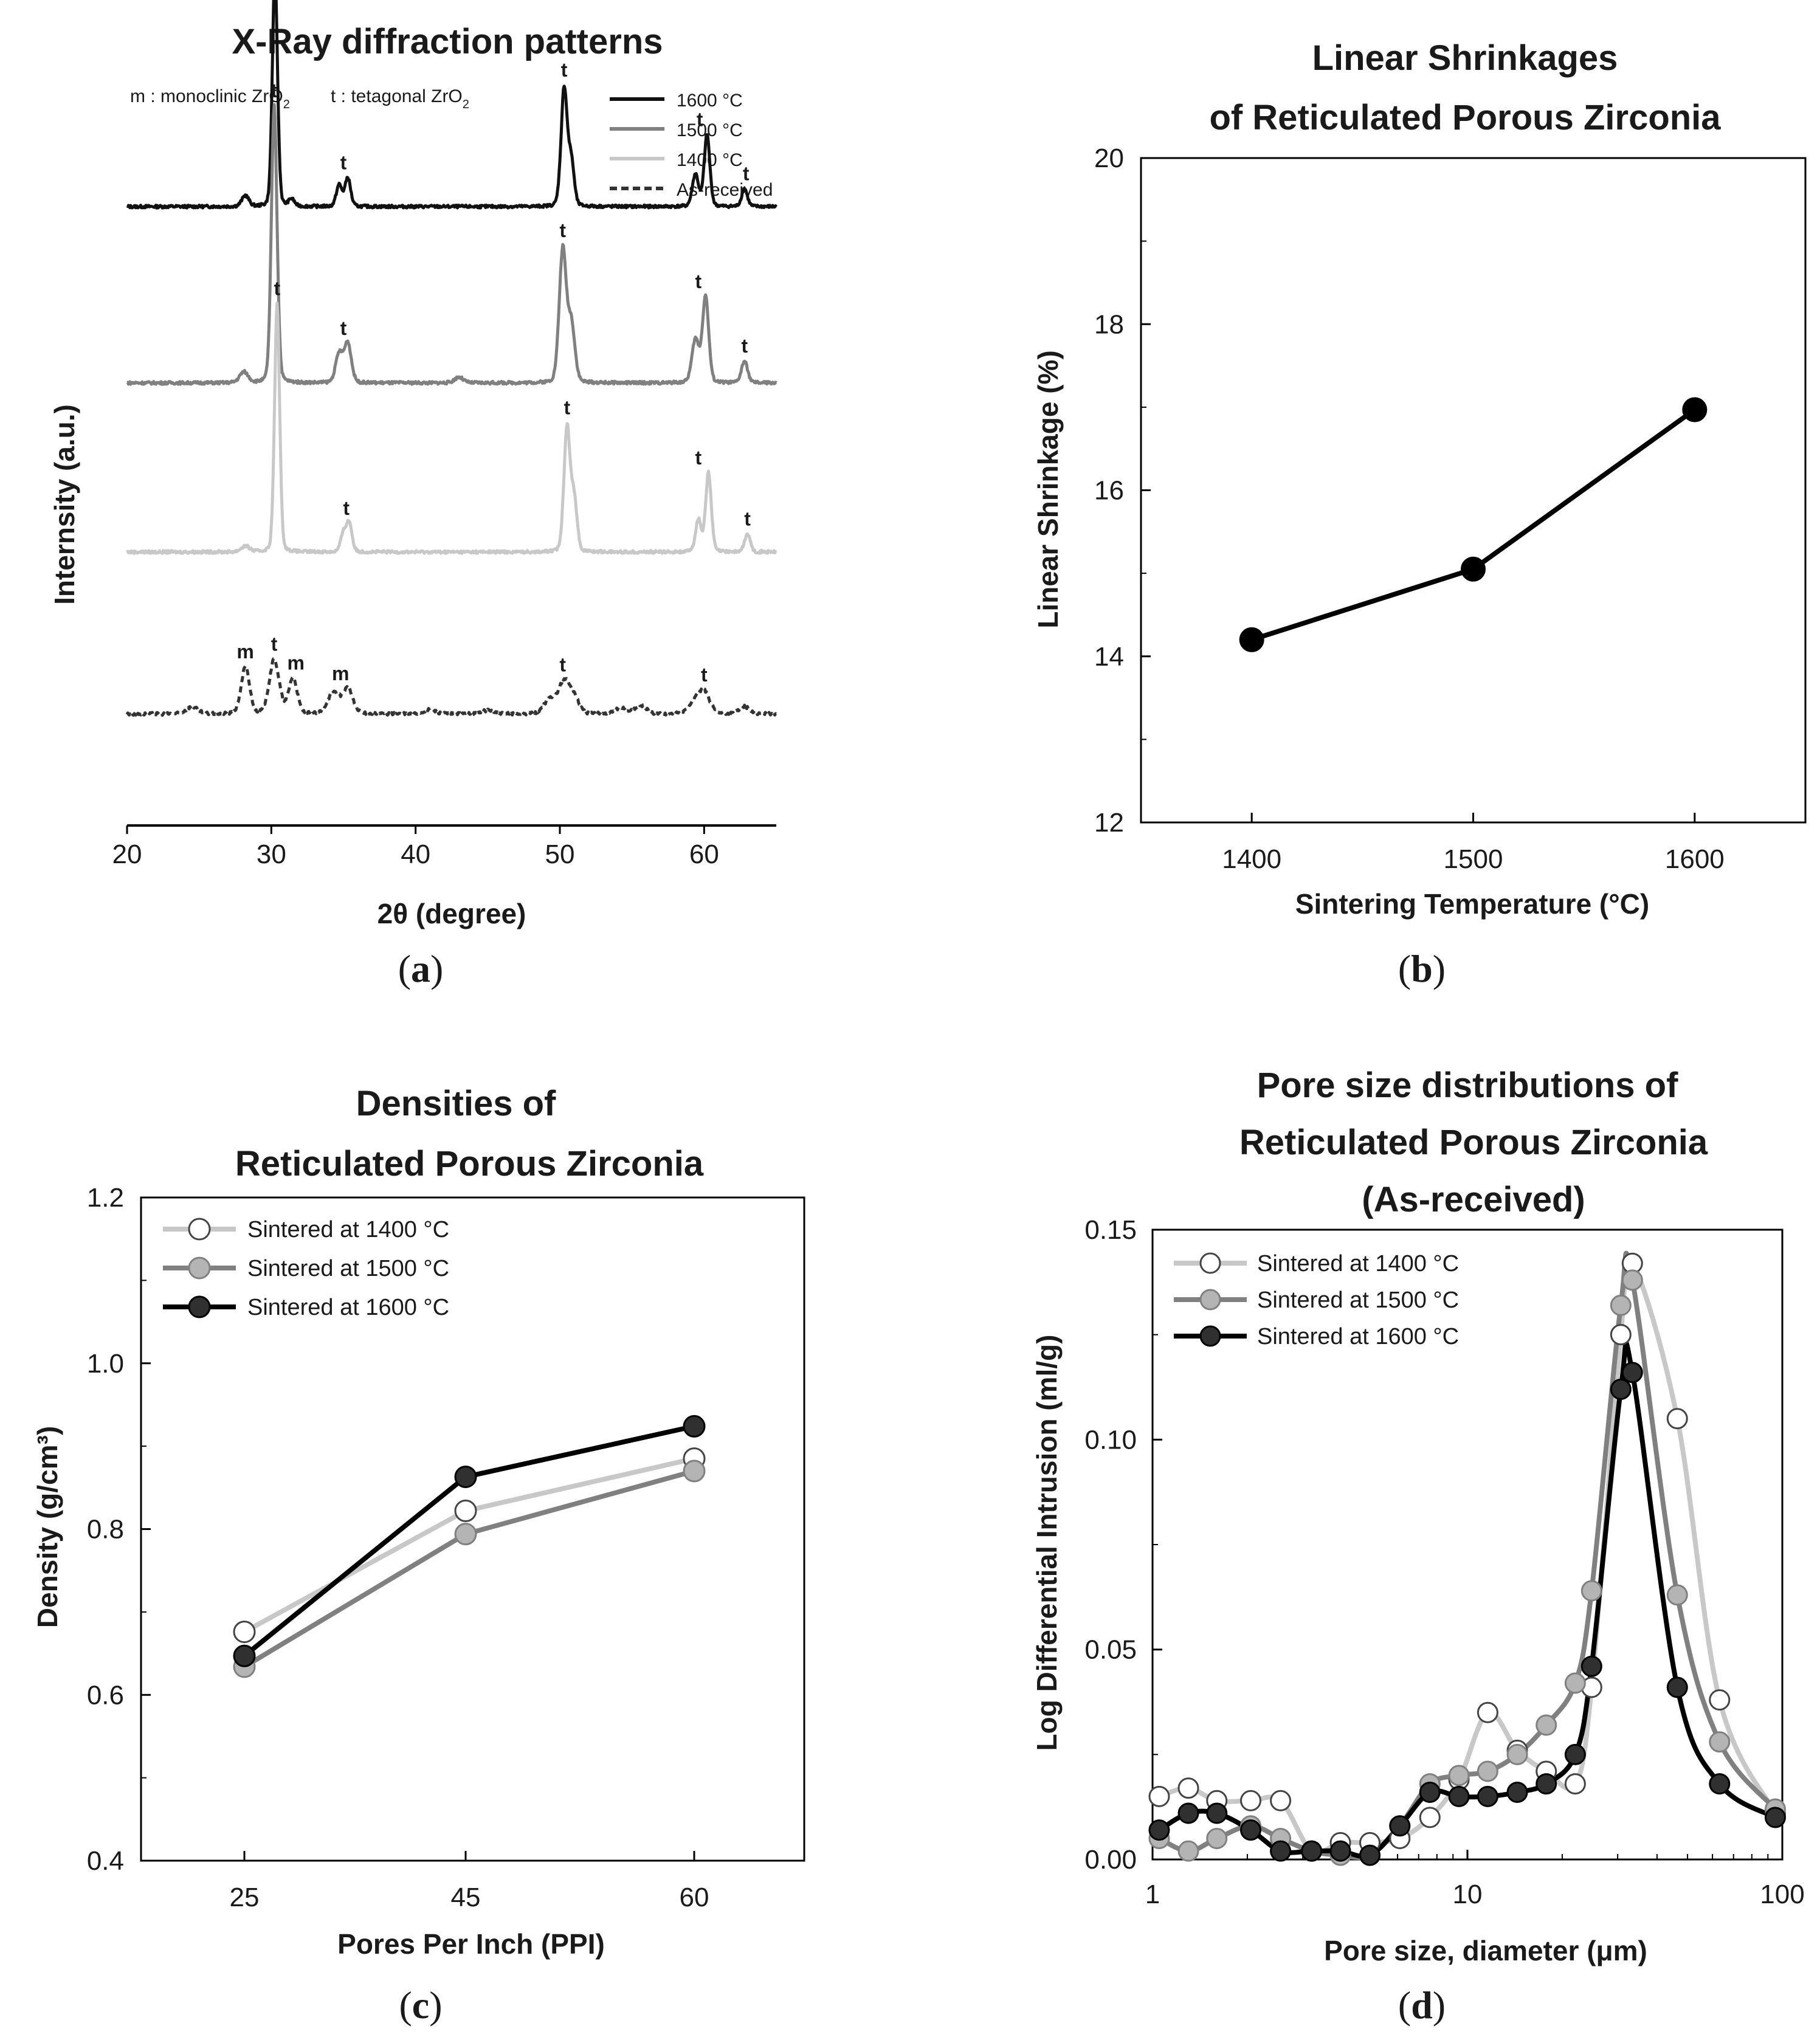  Describe the element at coordinates (105, 1198) in the screenshot. I see `panel-c-y-tick-label: 1.2` at that location.